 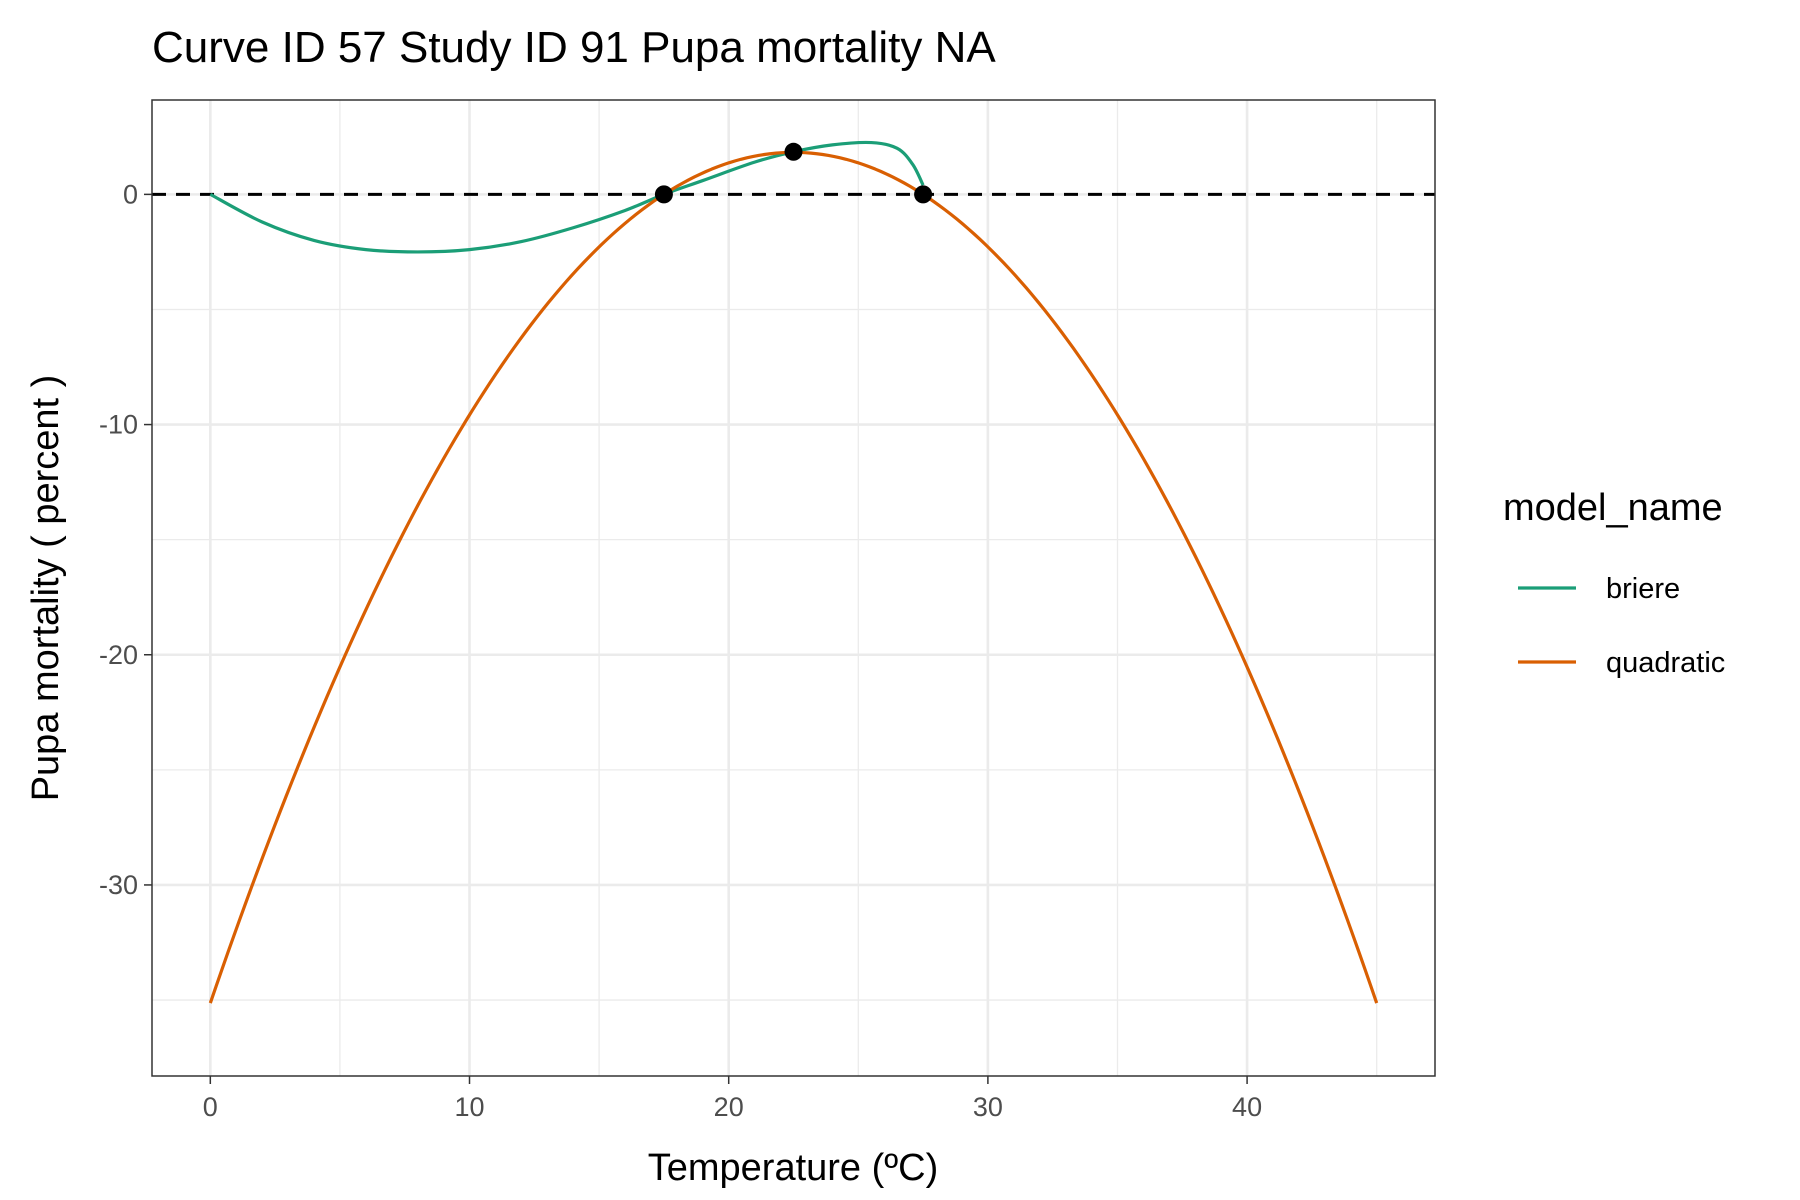 What do you see at coordinates (988, 1107) in the screenshot?
I see `x-tick-label: 30` at bounding box center [988, 1107].